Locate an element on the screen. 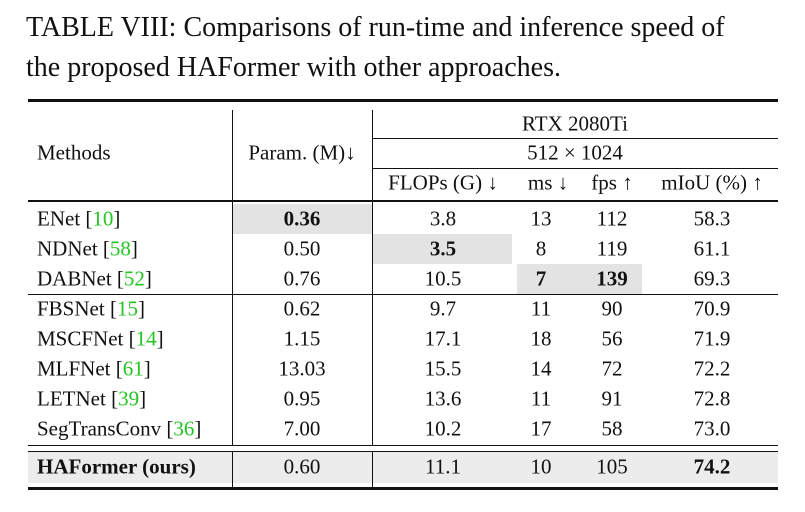 This screenshot has width=805, height=512. method-cell: LETNet [39] is located at coordinates (91, 399).